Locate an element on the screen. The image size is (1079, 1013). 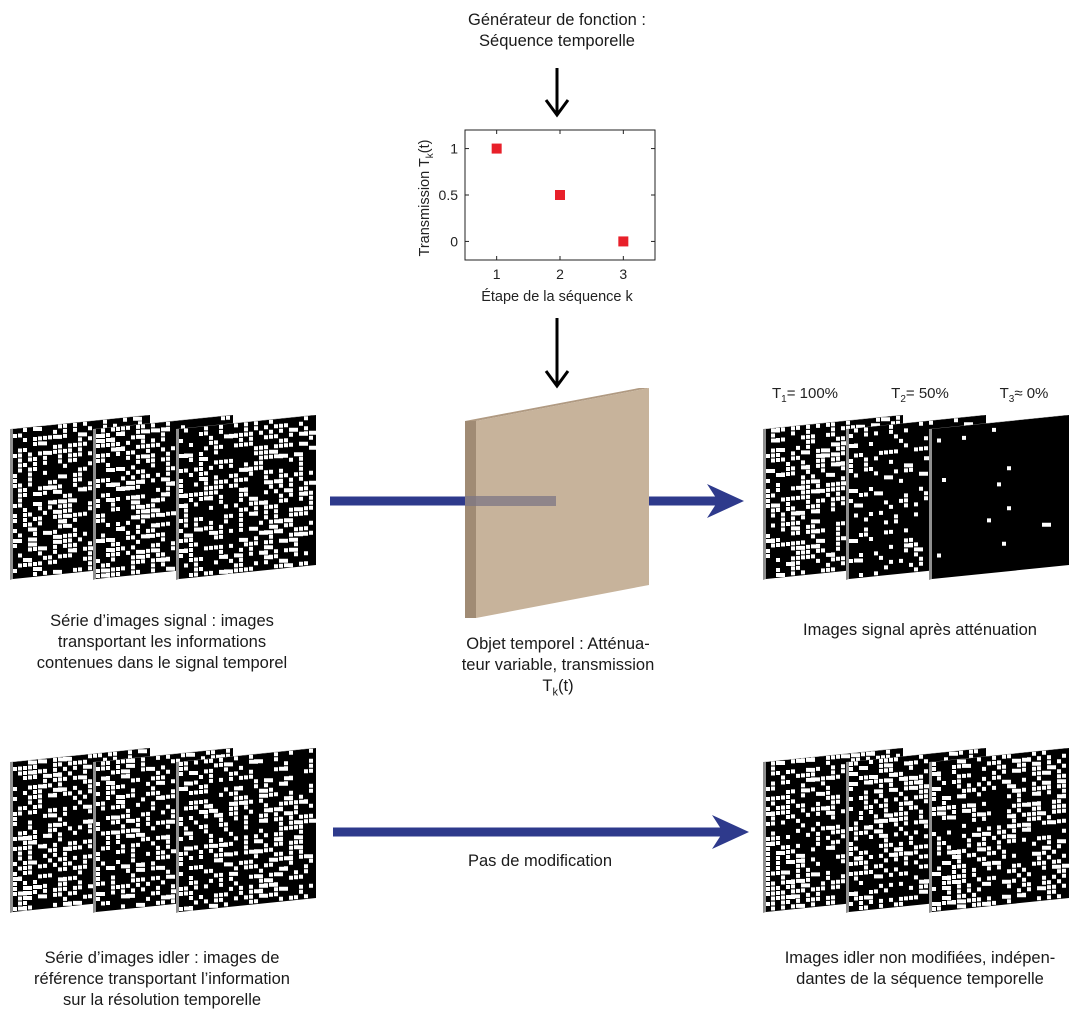
plot-points is located at coordinates (560, 195).